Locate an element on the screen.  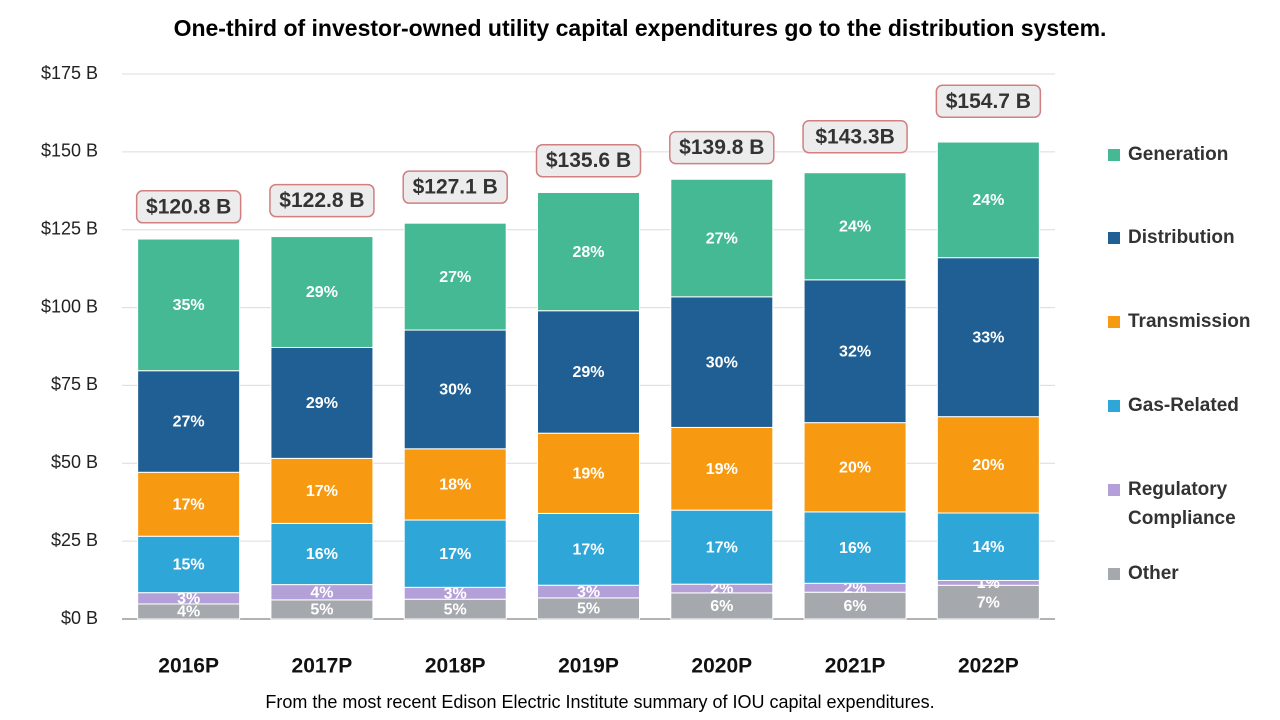
segment-label: 18% is located at coordinates (455, 485).